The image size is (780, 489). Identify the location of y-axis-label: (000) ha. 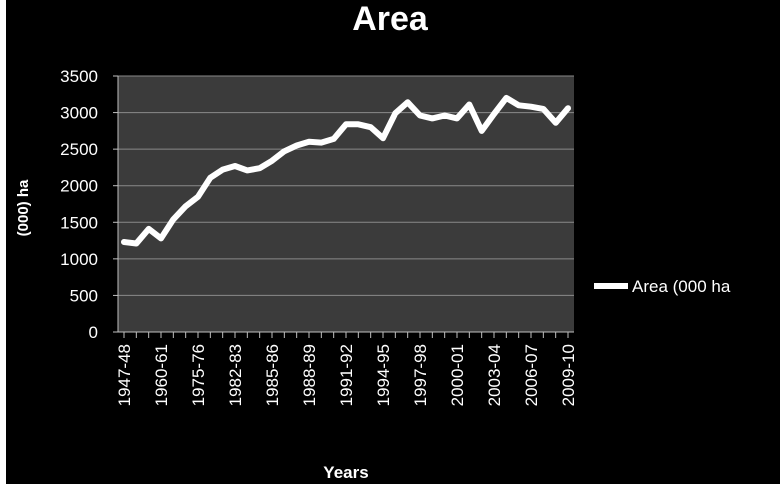
(23, 207).